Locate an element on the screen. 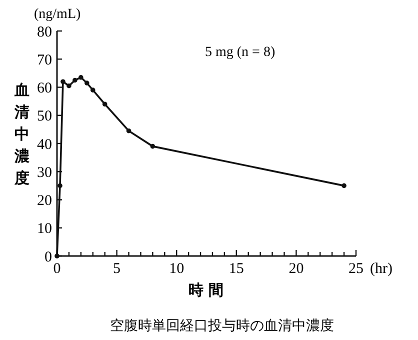 The height and width of the screenshot is (340, 418). y-tick-label: 60 is located at coordinates (44, 88).